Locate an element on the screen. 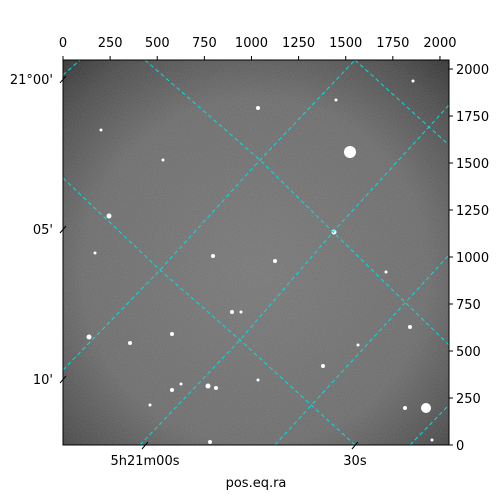 The width and height of the screenshot is (500, 504). x-tick-label: 2000 is located at coordinates (439, 43).